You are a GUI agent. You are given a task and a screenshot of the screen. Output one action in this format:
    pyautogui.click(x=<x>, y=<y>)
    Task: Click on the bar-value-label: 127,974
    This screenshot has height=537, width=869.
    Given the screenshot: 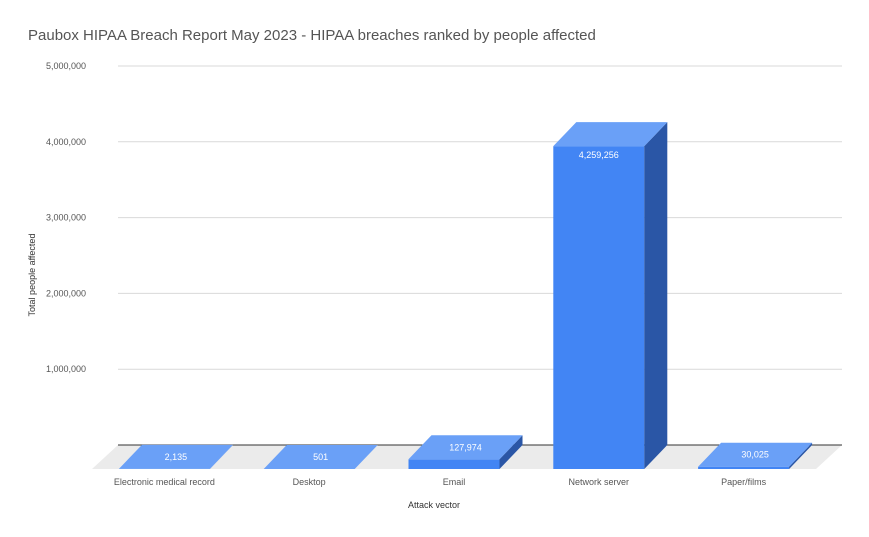 What is the action you would take?
    pyautogui.click(x=465, y=447)
    